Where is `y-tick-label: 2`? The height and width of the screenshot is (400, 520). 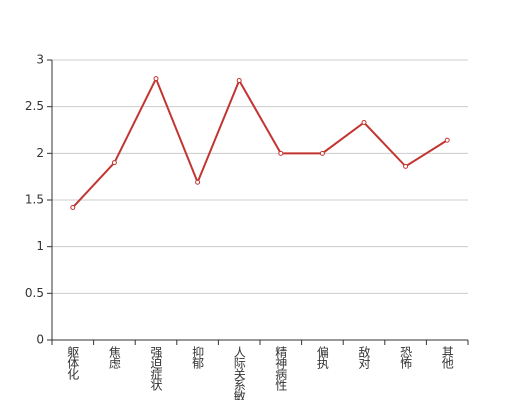
y-tick-label: 2 is located at coordinates (40, 153).